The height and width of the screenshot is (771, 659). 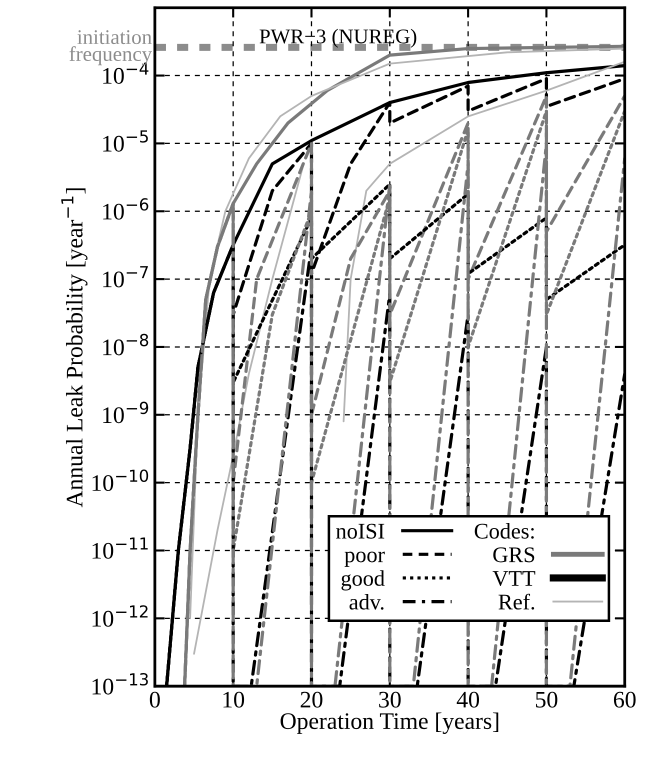 I want to click on x-tick-label: 0, so click(x=155, y=700).